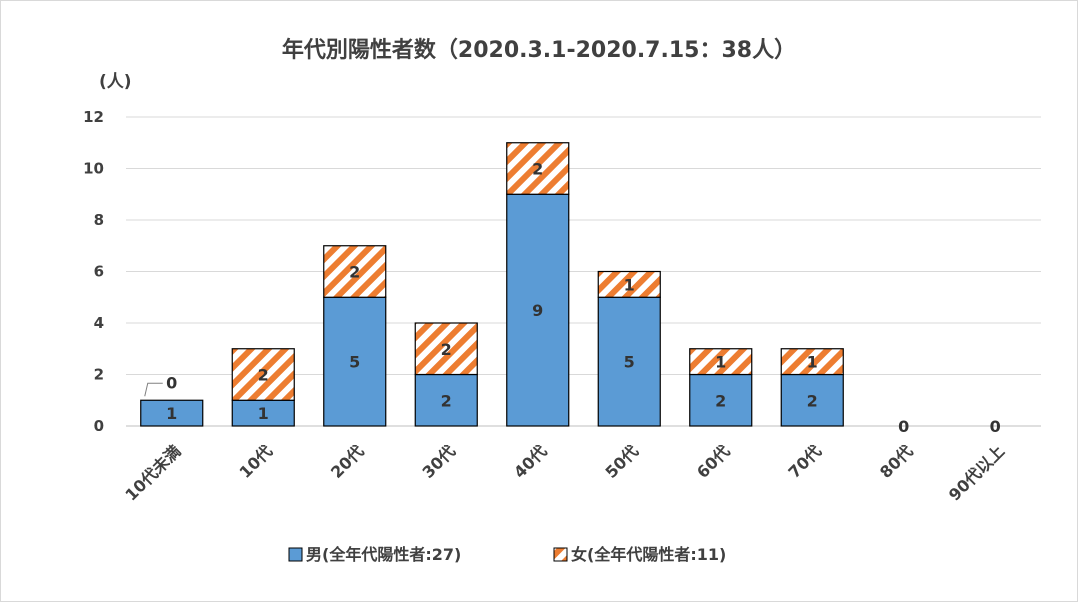 The image size is (1078, 602). What do you see at coordinates (530, 461) in the screenshot?
I see `x-tick-label: 40代` at bounding box center [530, 461].